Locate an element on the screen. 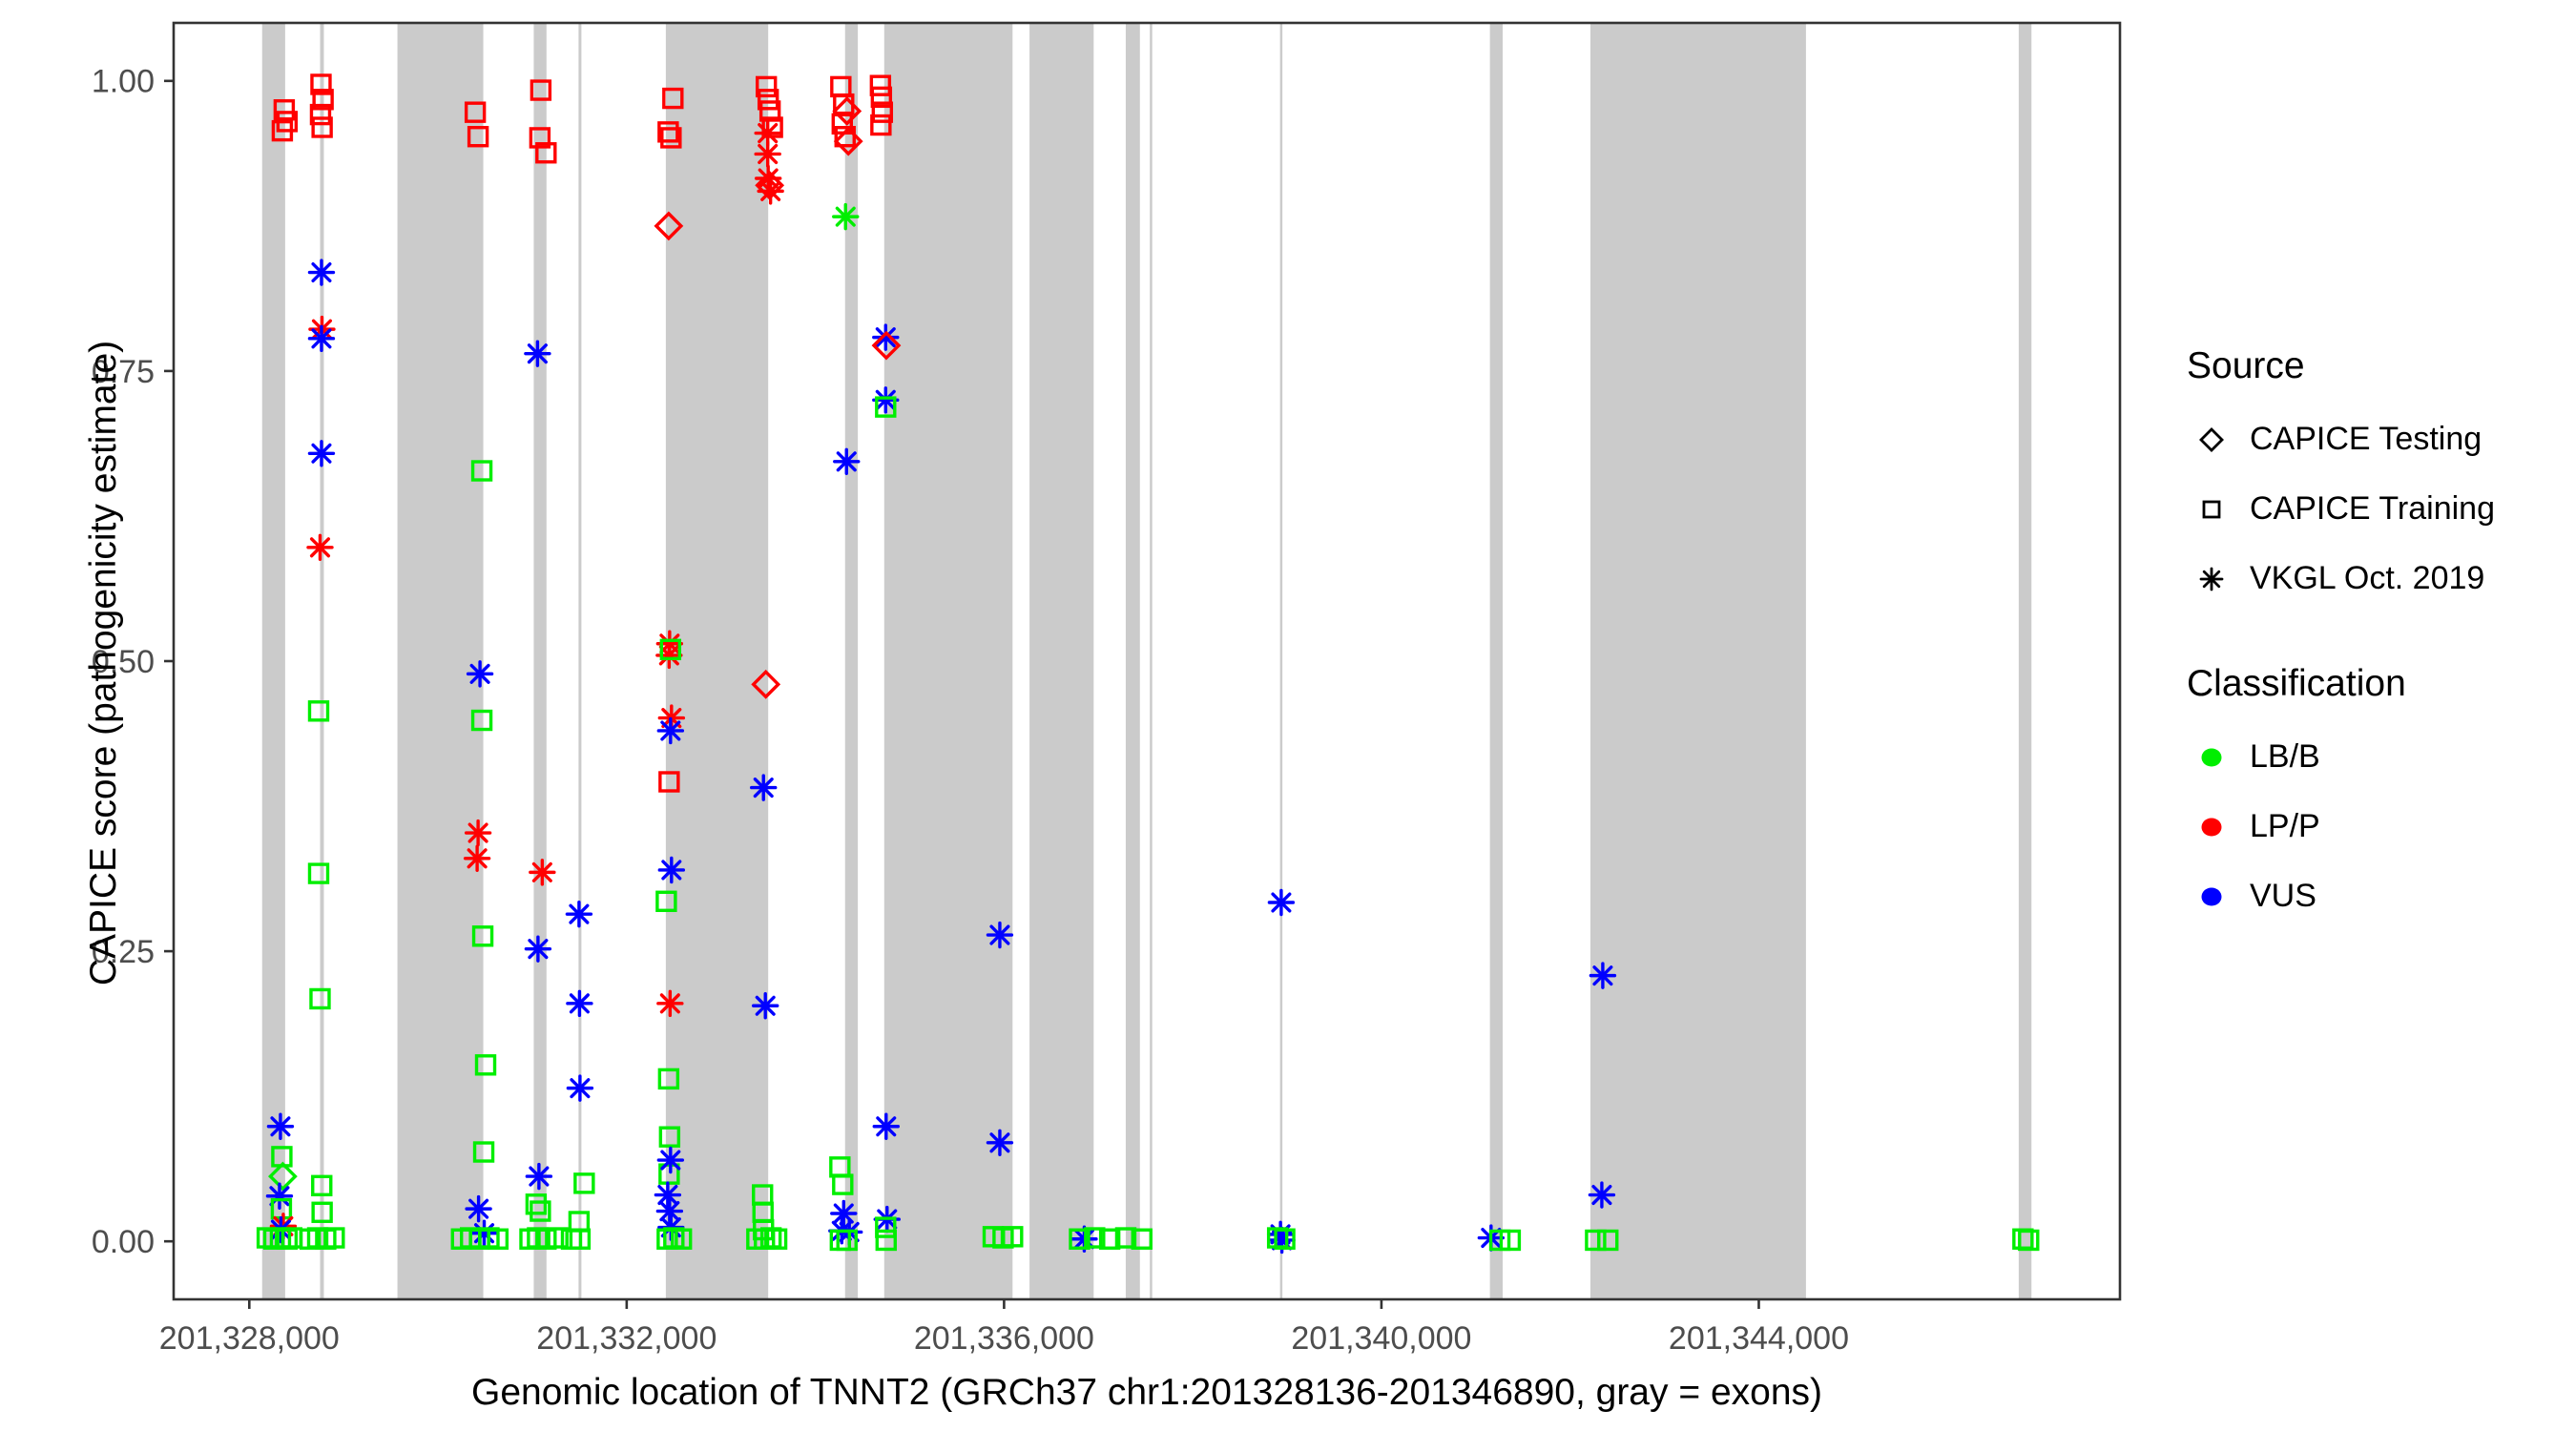  legend-item-label: CAPICE Training is located at coordinates (2372, 508).